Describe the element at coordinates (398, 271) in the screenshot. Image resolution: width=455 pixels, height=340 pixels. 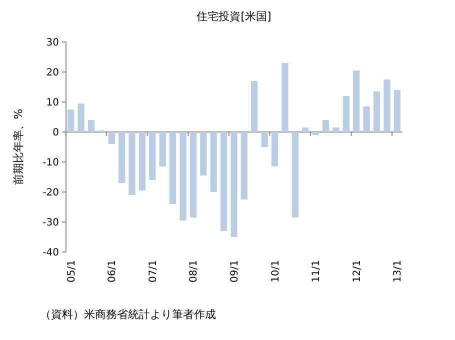
I see `x-tick-label: 13/1` at that location.